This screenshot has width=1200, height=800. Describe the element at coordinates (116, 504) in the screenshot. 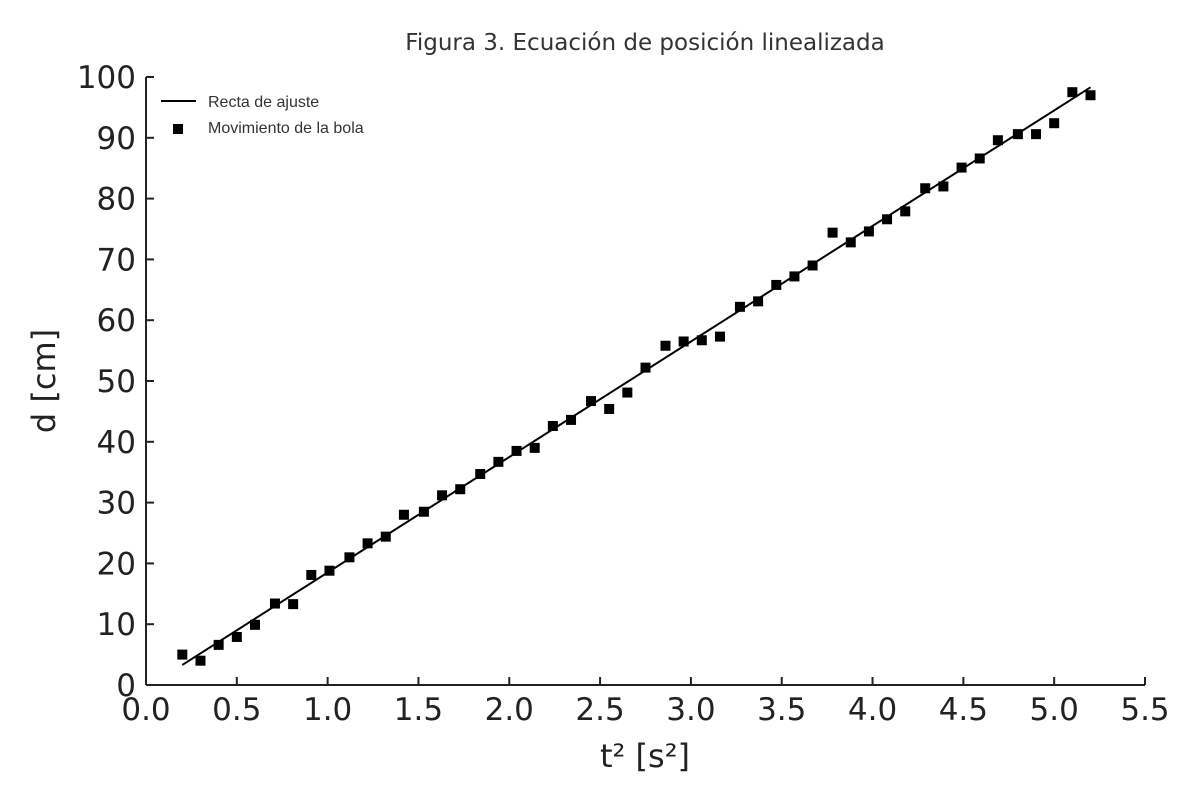

I see `y-tick-label: 30` at that location.